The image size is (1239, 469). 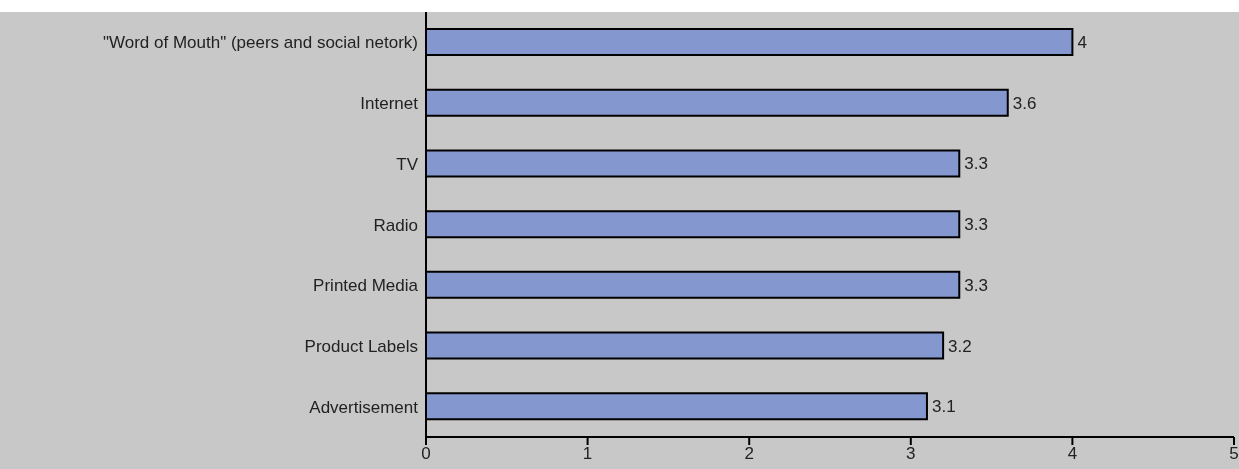 I want to click on y-tick-label: "Word of Mouth" (peers and social netork), so click(x=260, y=43).